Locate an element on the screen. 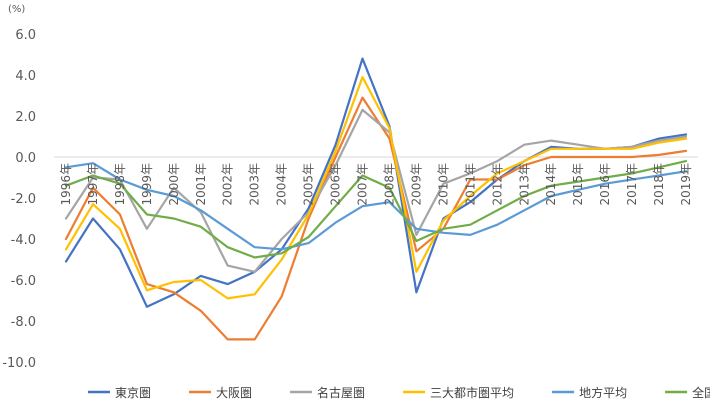  x-tick-label: 2002年 is located at coordinates (228, 184).